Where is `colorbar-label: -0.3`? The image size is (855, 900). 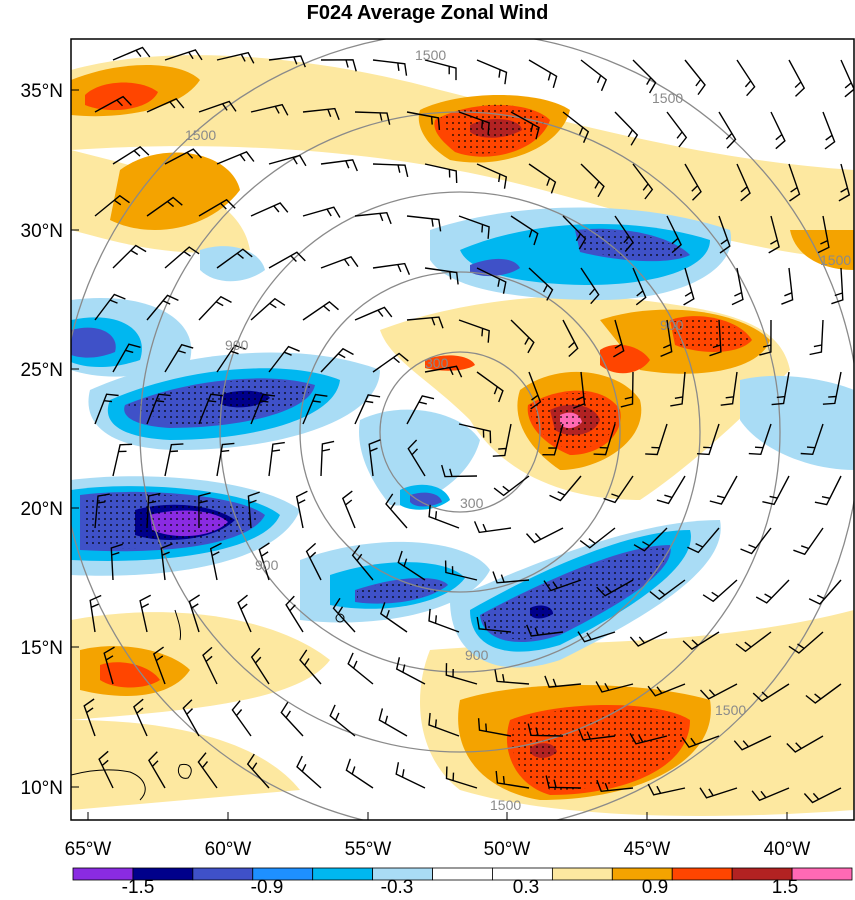 colorbar-label: -0.3 is located at coordinates (397, 887).